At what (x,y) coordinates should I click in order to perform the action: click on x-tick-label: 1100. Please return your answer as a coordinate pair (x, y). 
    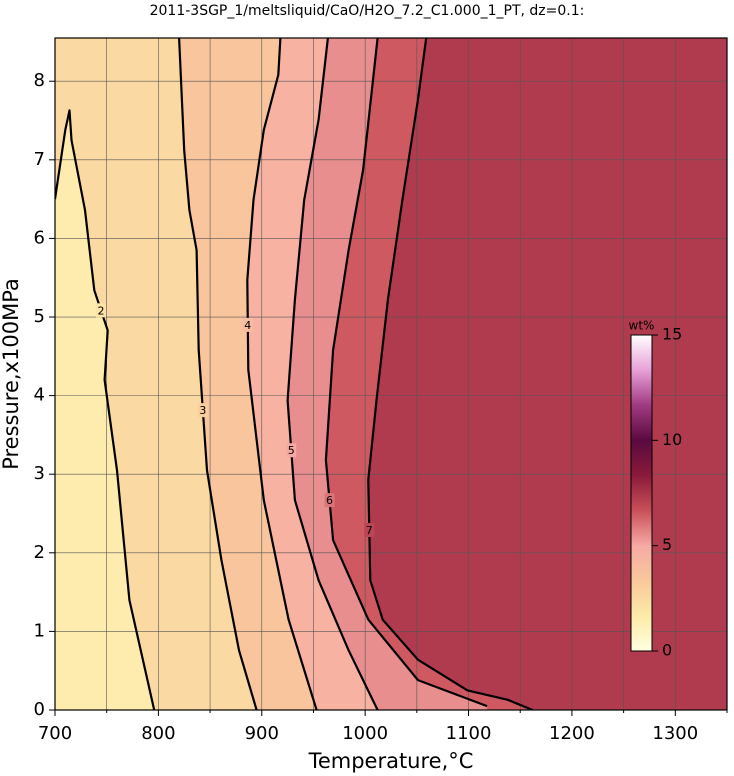
    Looking at the image, I should click on (469, 733).